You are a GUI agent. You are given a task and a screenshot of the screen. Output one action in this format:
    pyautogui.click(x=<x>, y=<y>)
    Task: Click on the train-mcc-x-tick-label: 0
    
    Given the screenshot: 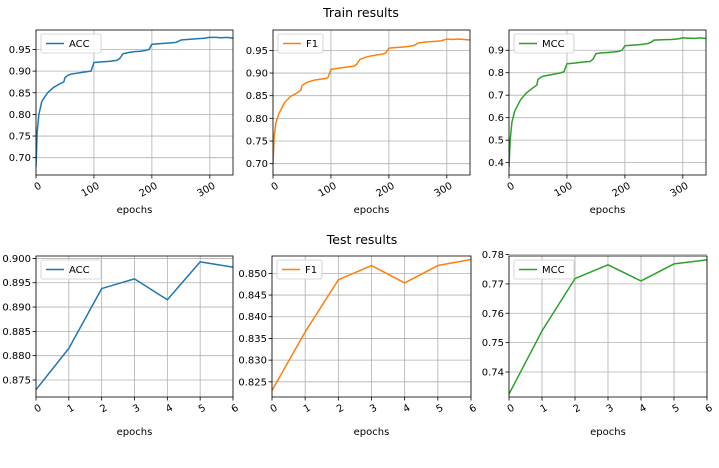 What is the action you would take?
    pyautogui.click(x=511, y=187)
    